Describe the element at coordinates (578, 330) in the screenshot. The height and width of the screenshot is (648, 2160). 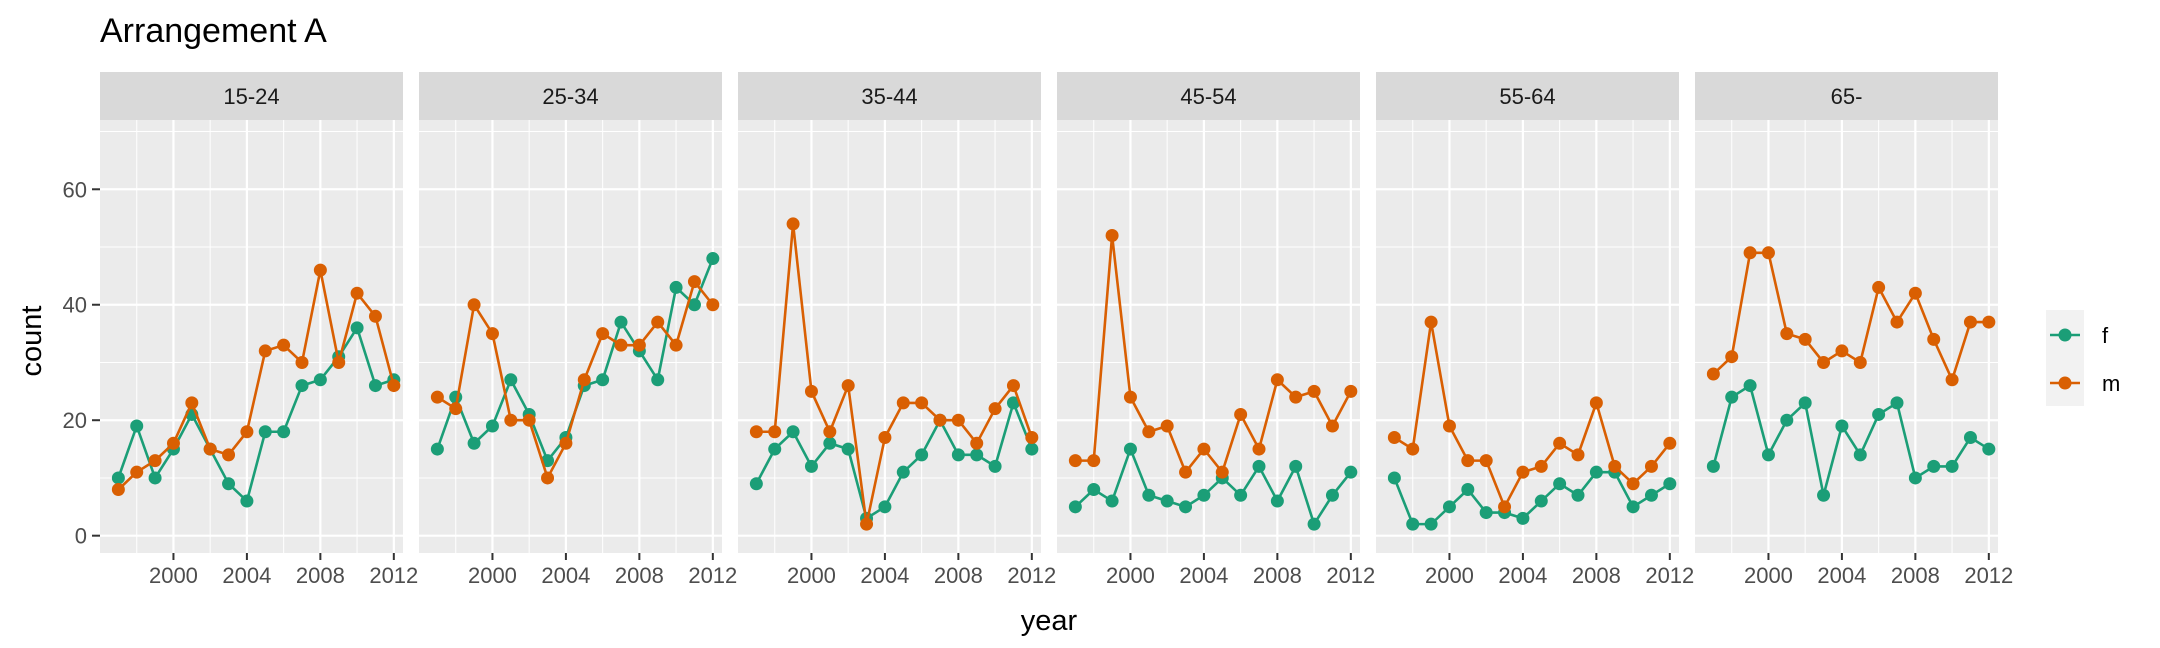
I see `facet-panel-25-34: 25-34 2000 2004 2008 2012` at that location.